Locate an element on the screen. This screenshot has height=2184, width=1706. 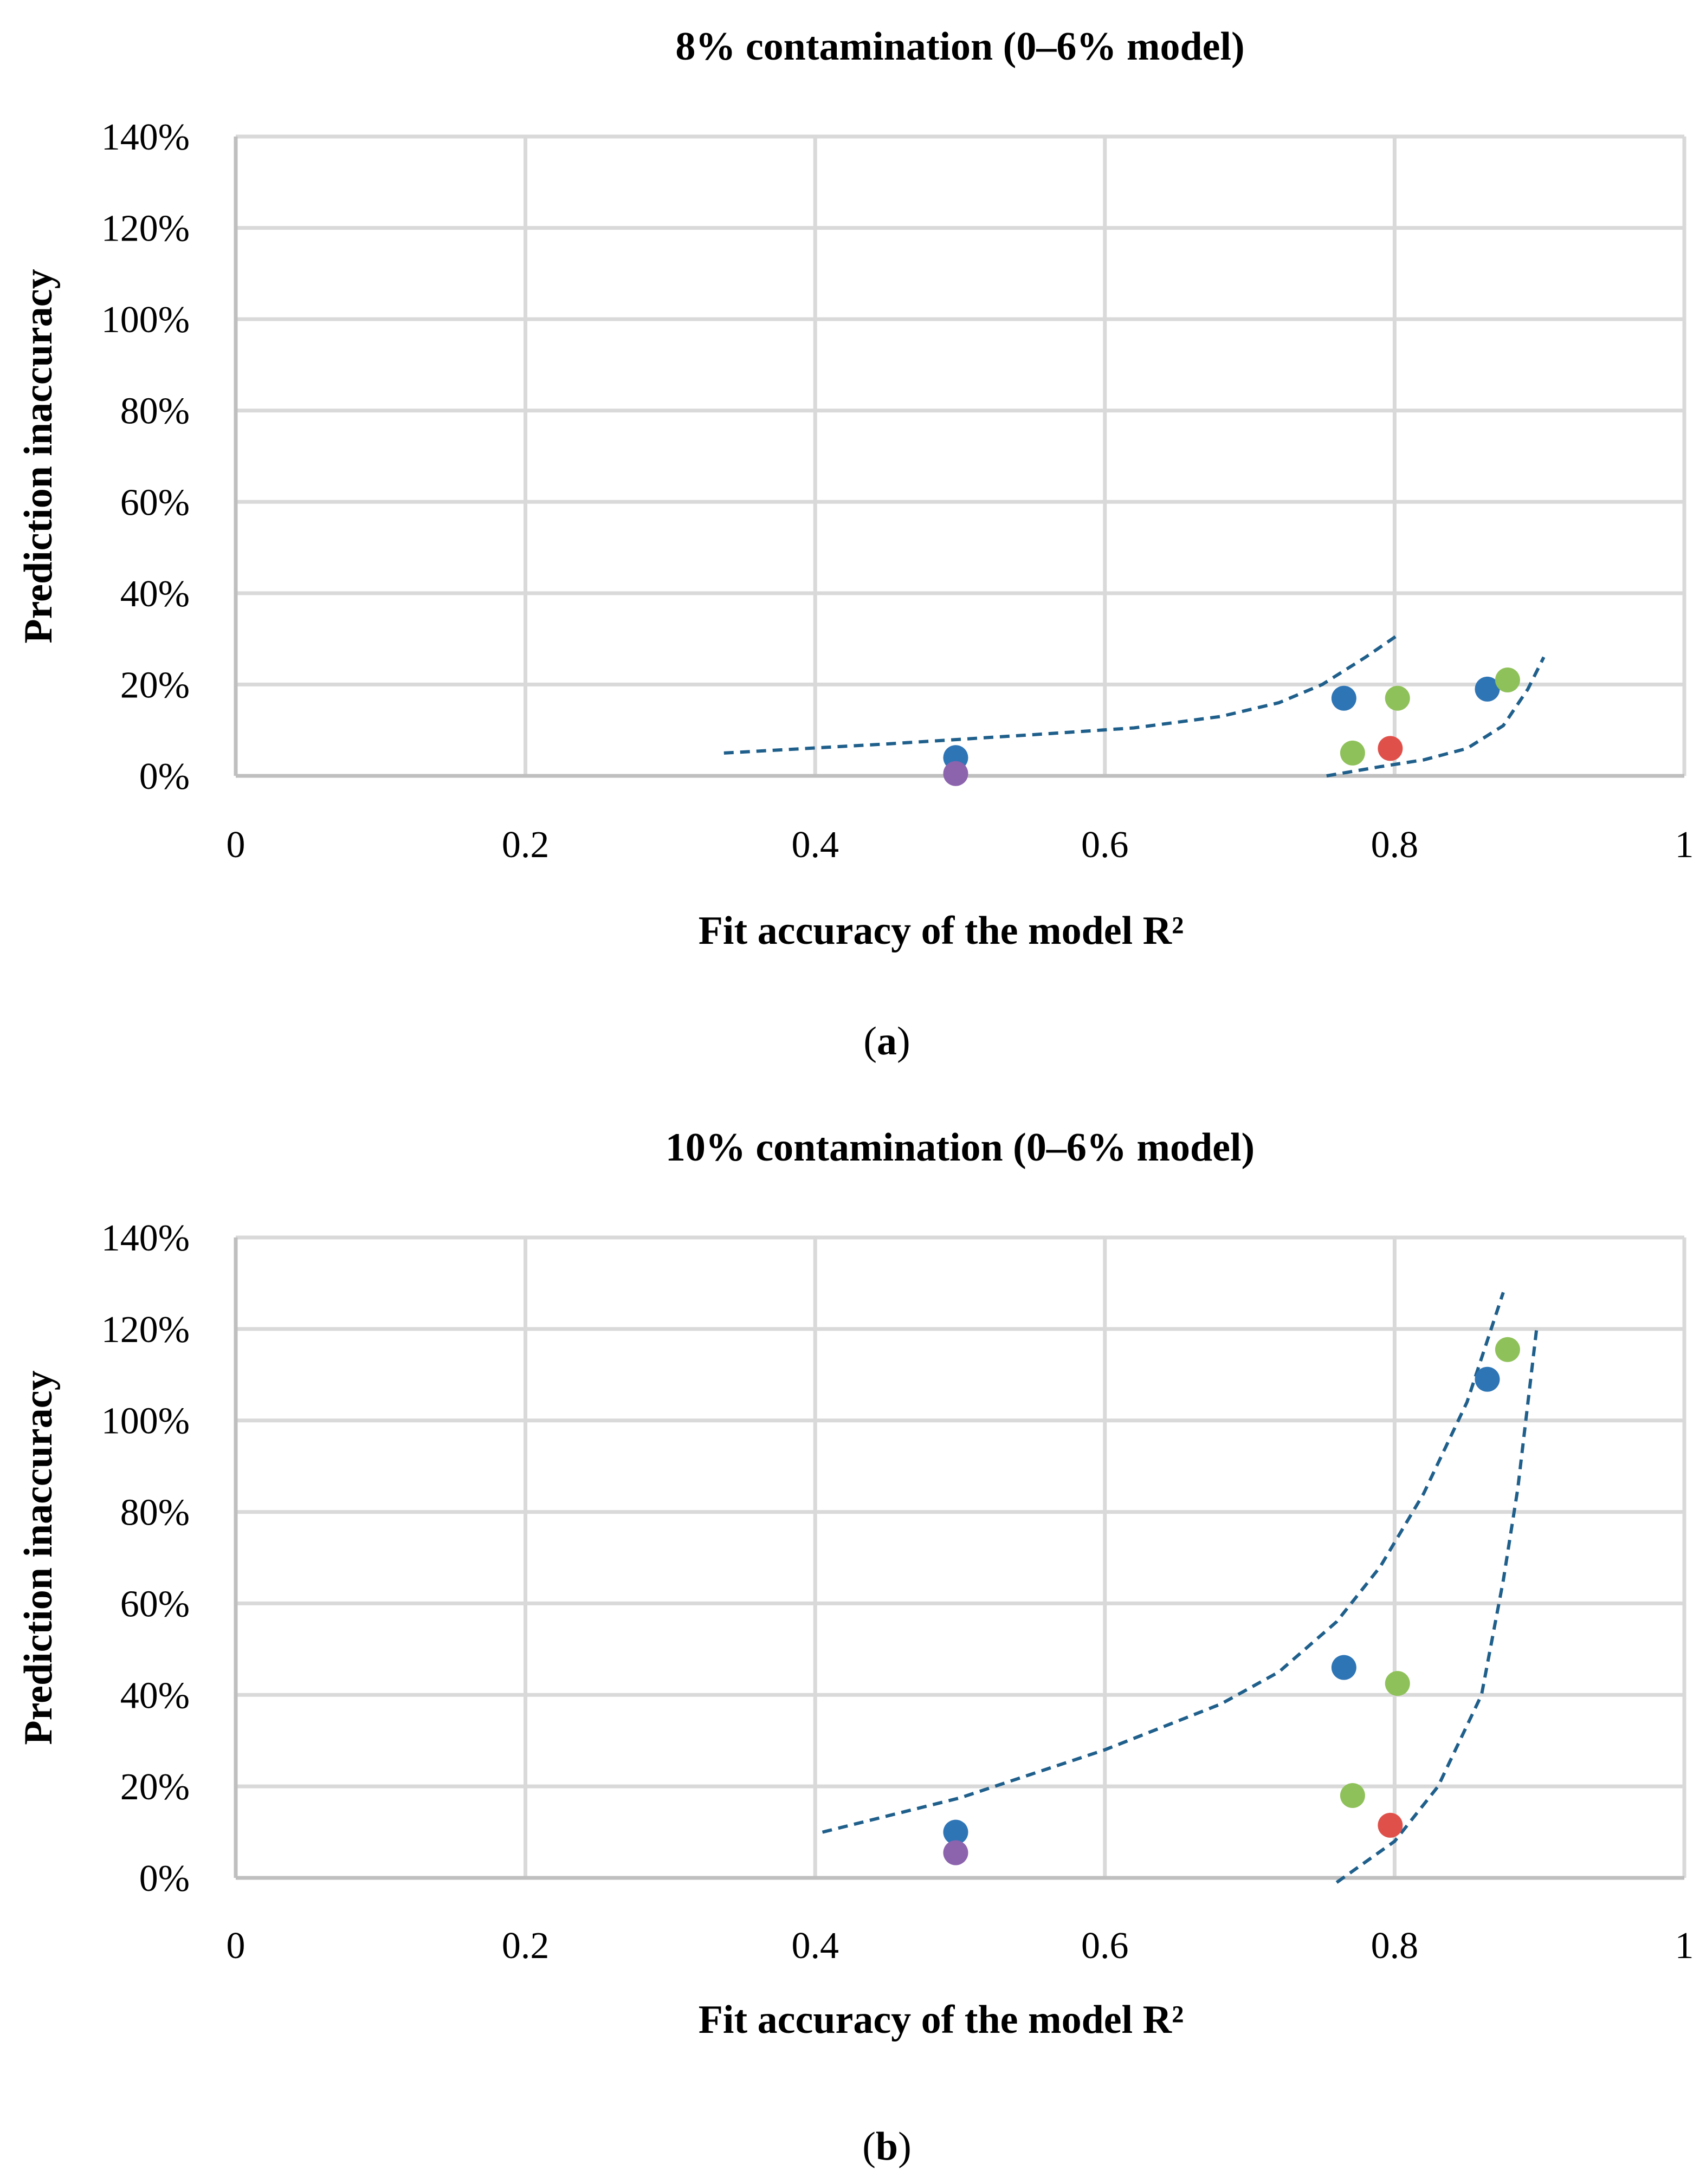
panel-caption: (b) is located at coordinates (887, 2146).